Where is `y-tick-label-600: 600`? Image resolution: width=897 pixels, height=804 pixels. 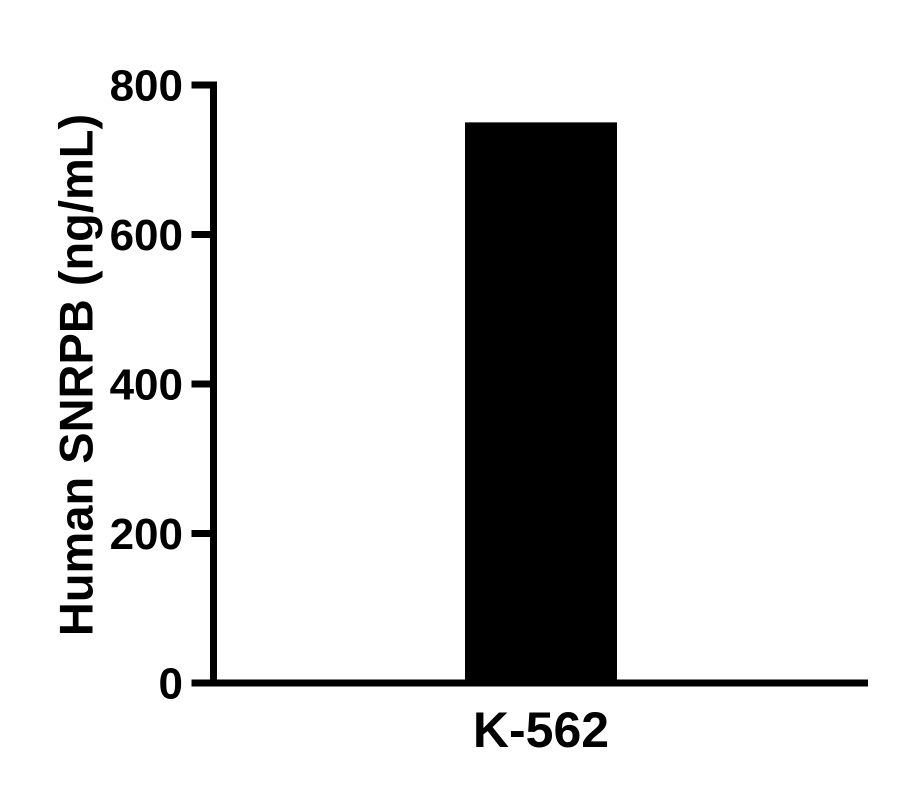 y-tick-label-600: 600 is located at coordinates (146, 235).